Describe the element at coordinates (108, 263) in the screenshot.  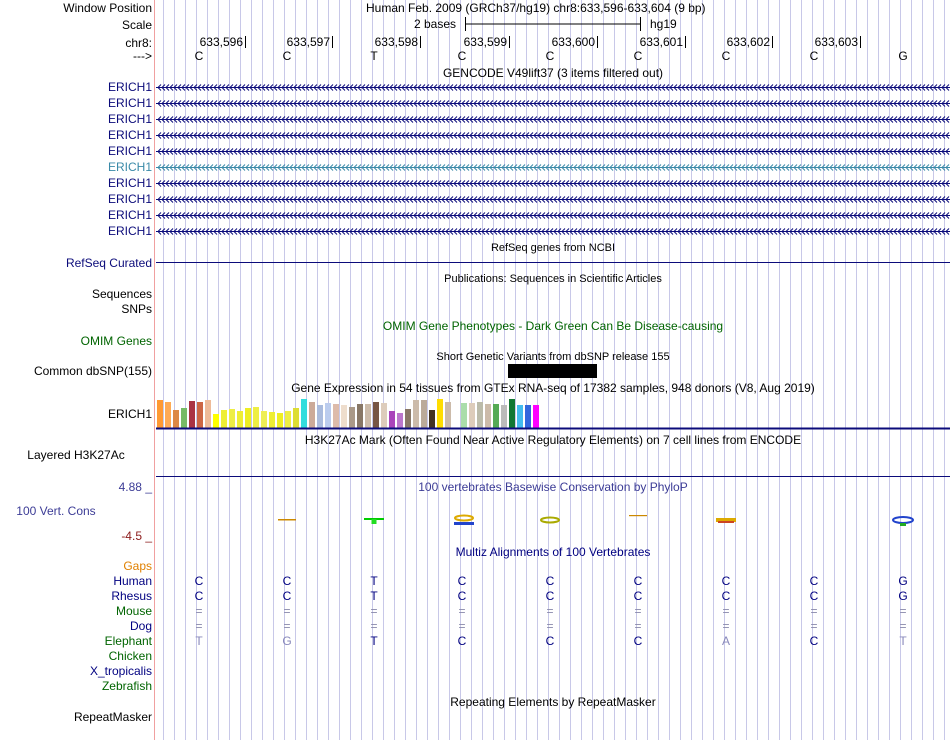
I see `refseq-track-label: RefSeq Curated` at that location.